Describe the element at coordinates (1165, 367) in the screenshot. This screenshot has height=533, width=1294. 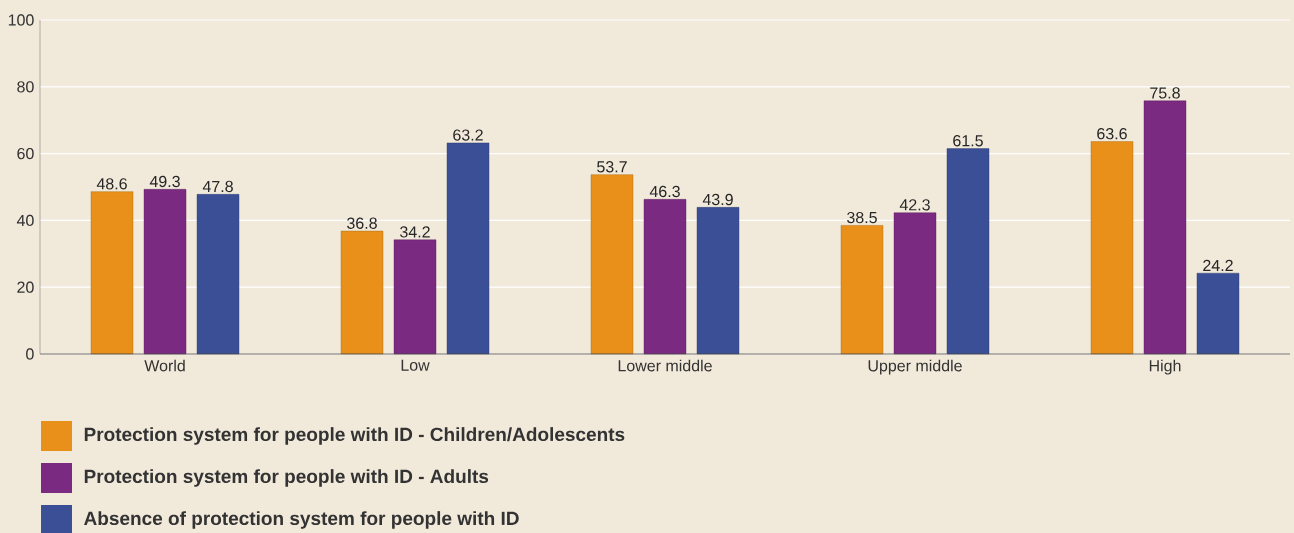
I see `x-tick-label: High` at that location.